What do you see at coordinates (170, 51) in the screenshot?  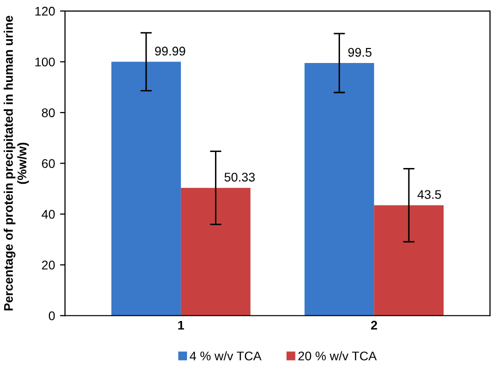 I see `data-label: 99.99` at bounding box center [170, 51].